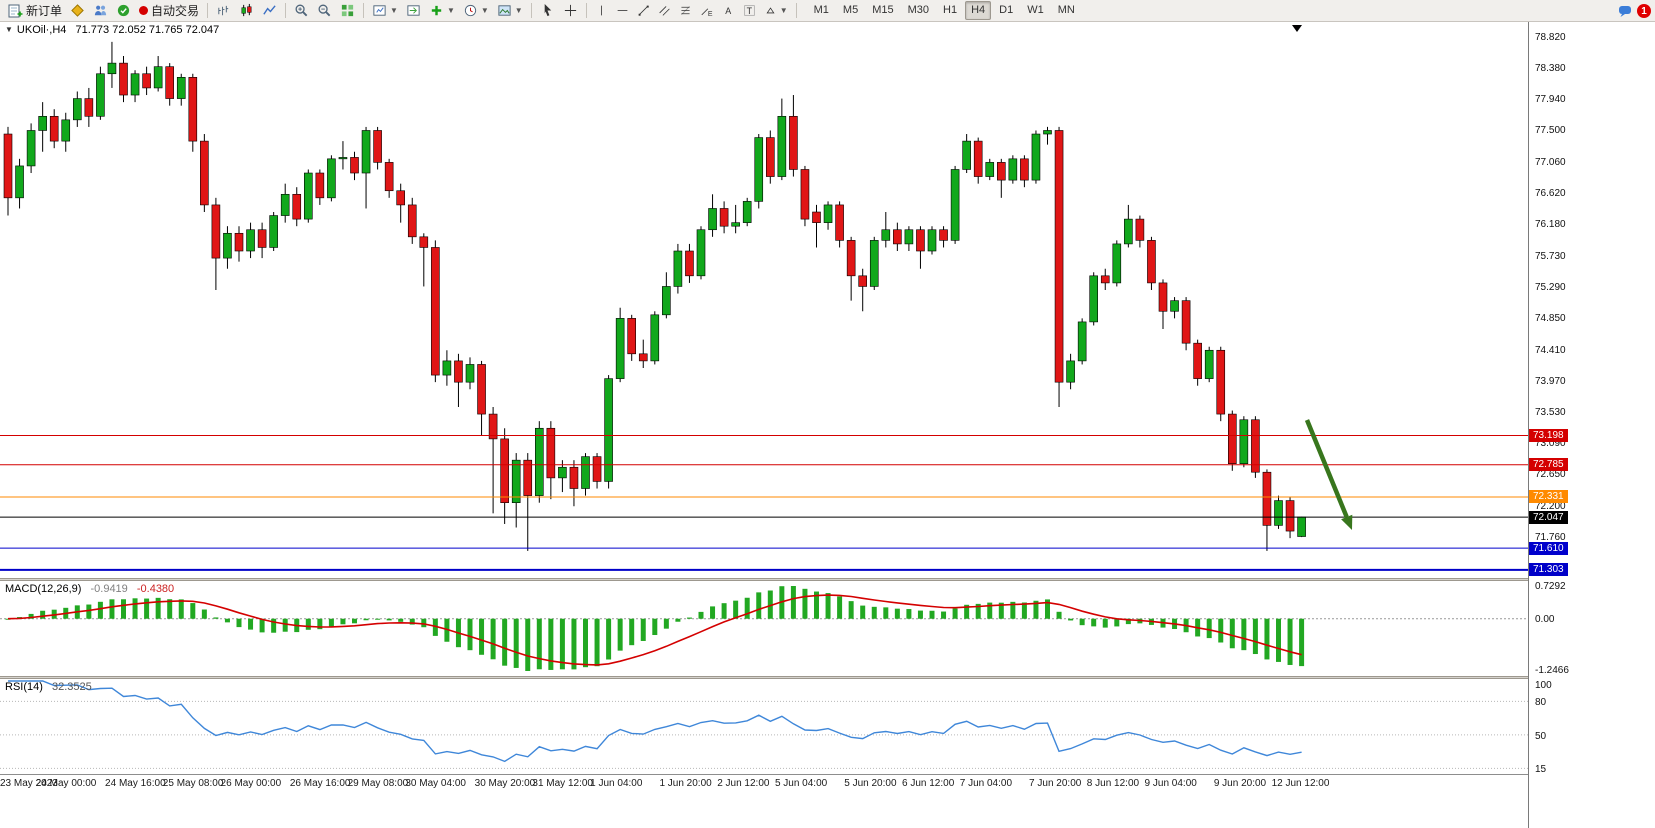  Describe the element at coordinates (1625, 11) in the screenshot. I see `chat-icon` at that location.